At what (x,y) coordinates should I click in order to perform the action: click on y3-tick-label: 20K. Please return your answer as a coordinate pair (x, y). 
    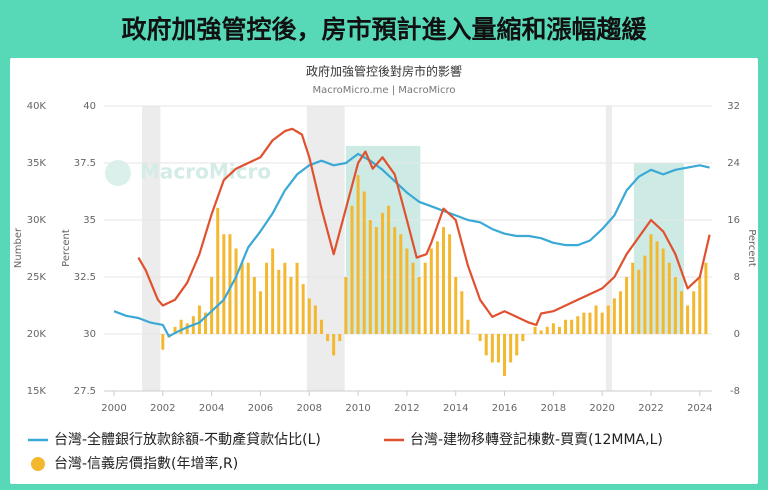
    Looking at the image, I should click on (37, 334).